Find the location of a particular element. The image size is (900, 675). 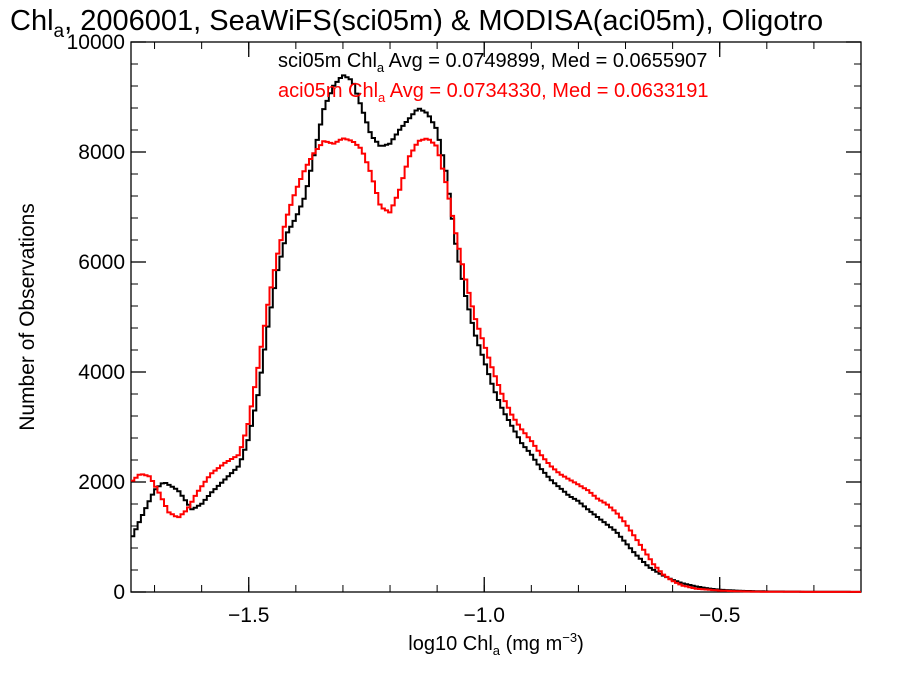

y-axis-title: Number of Observations is located at coordinates (27, 317).